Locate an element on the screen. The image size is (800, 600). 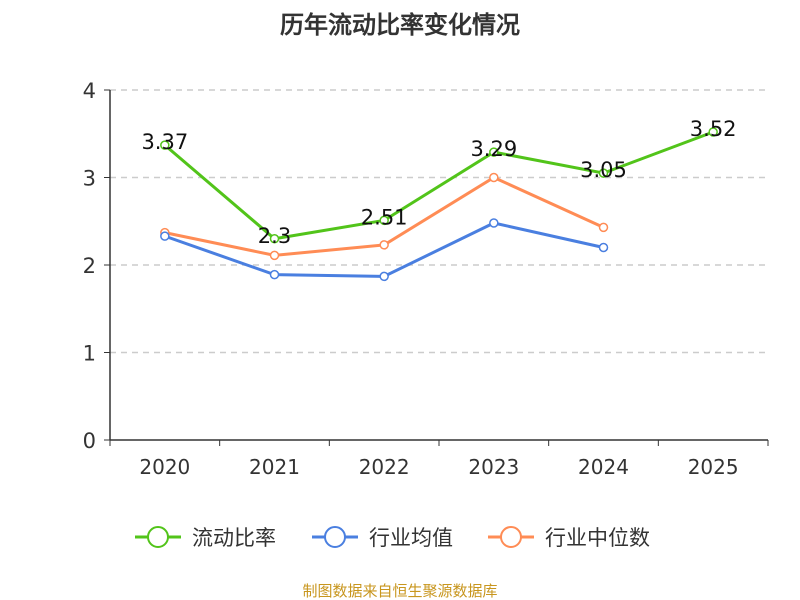
x-tick-label: 2022 is located at coordinates (384, 467).